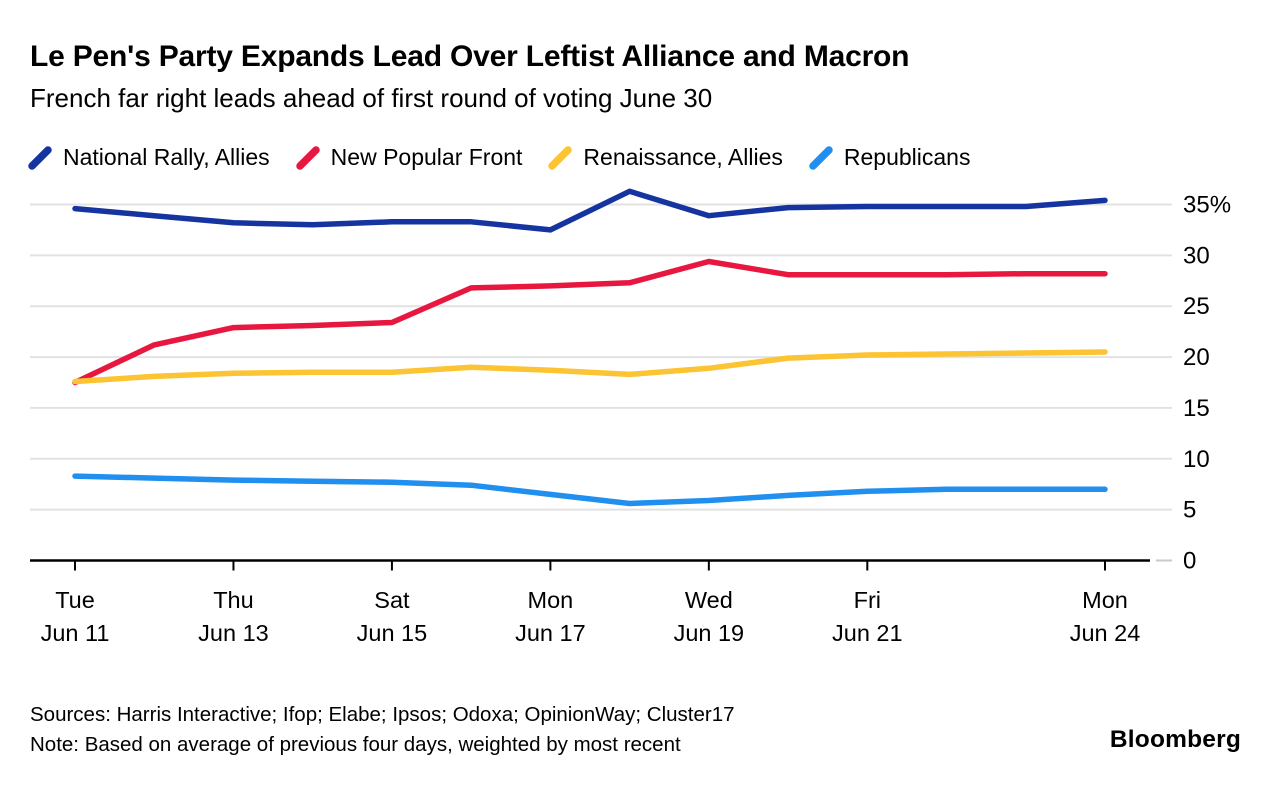 This screenshot has width=1279, height=788. Describe the element at coordinates (75, 633) in the screenshot. I see `x-axis-label-date: Jun 11` at that location.